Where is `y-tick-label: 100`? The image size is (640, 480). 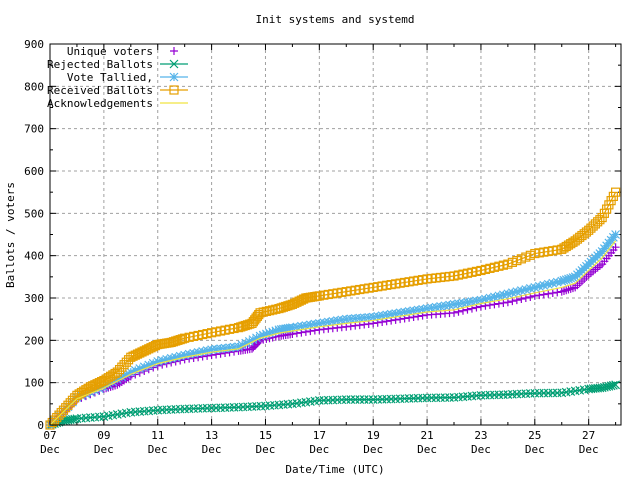 y-tick-label: 100 is located at coordinates (34, 383).